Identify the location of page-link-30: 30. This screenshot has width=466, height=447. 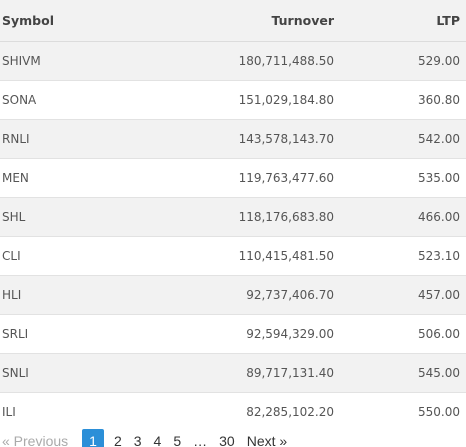
(227, 440).